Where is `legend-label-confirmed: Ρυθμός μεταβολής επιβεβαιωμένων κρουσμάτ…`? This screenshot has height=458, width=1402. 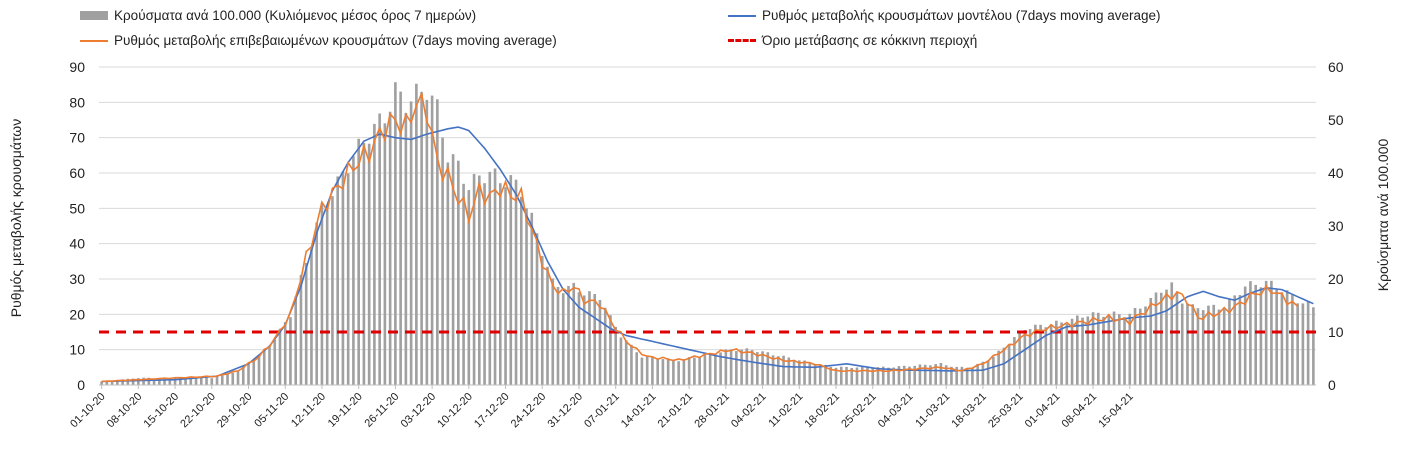
legend-label-confirmed: Ρυθμός μεταβολής επιβεβαιωμένων κρουσμάτ… is located at coordinates (335, 40).